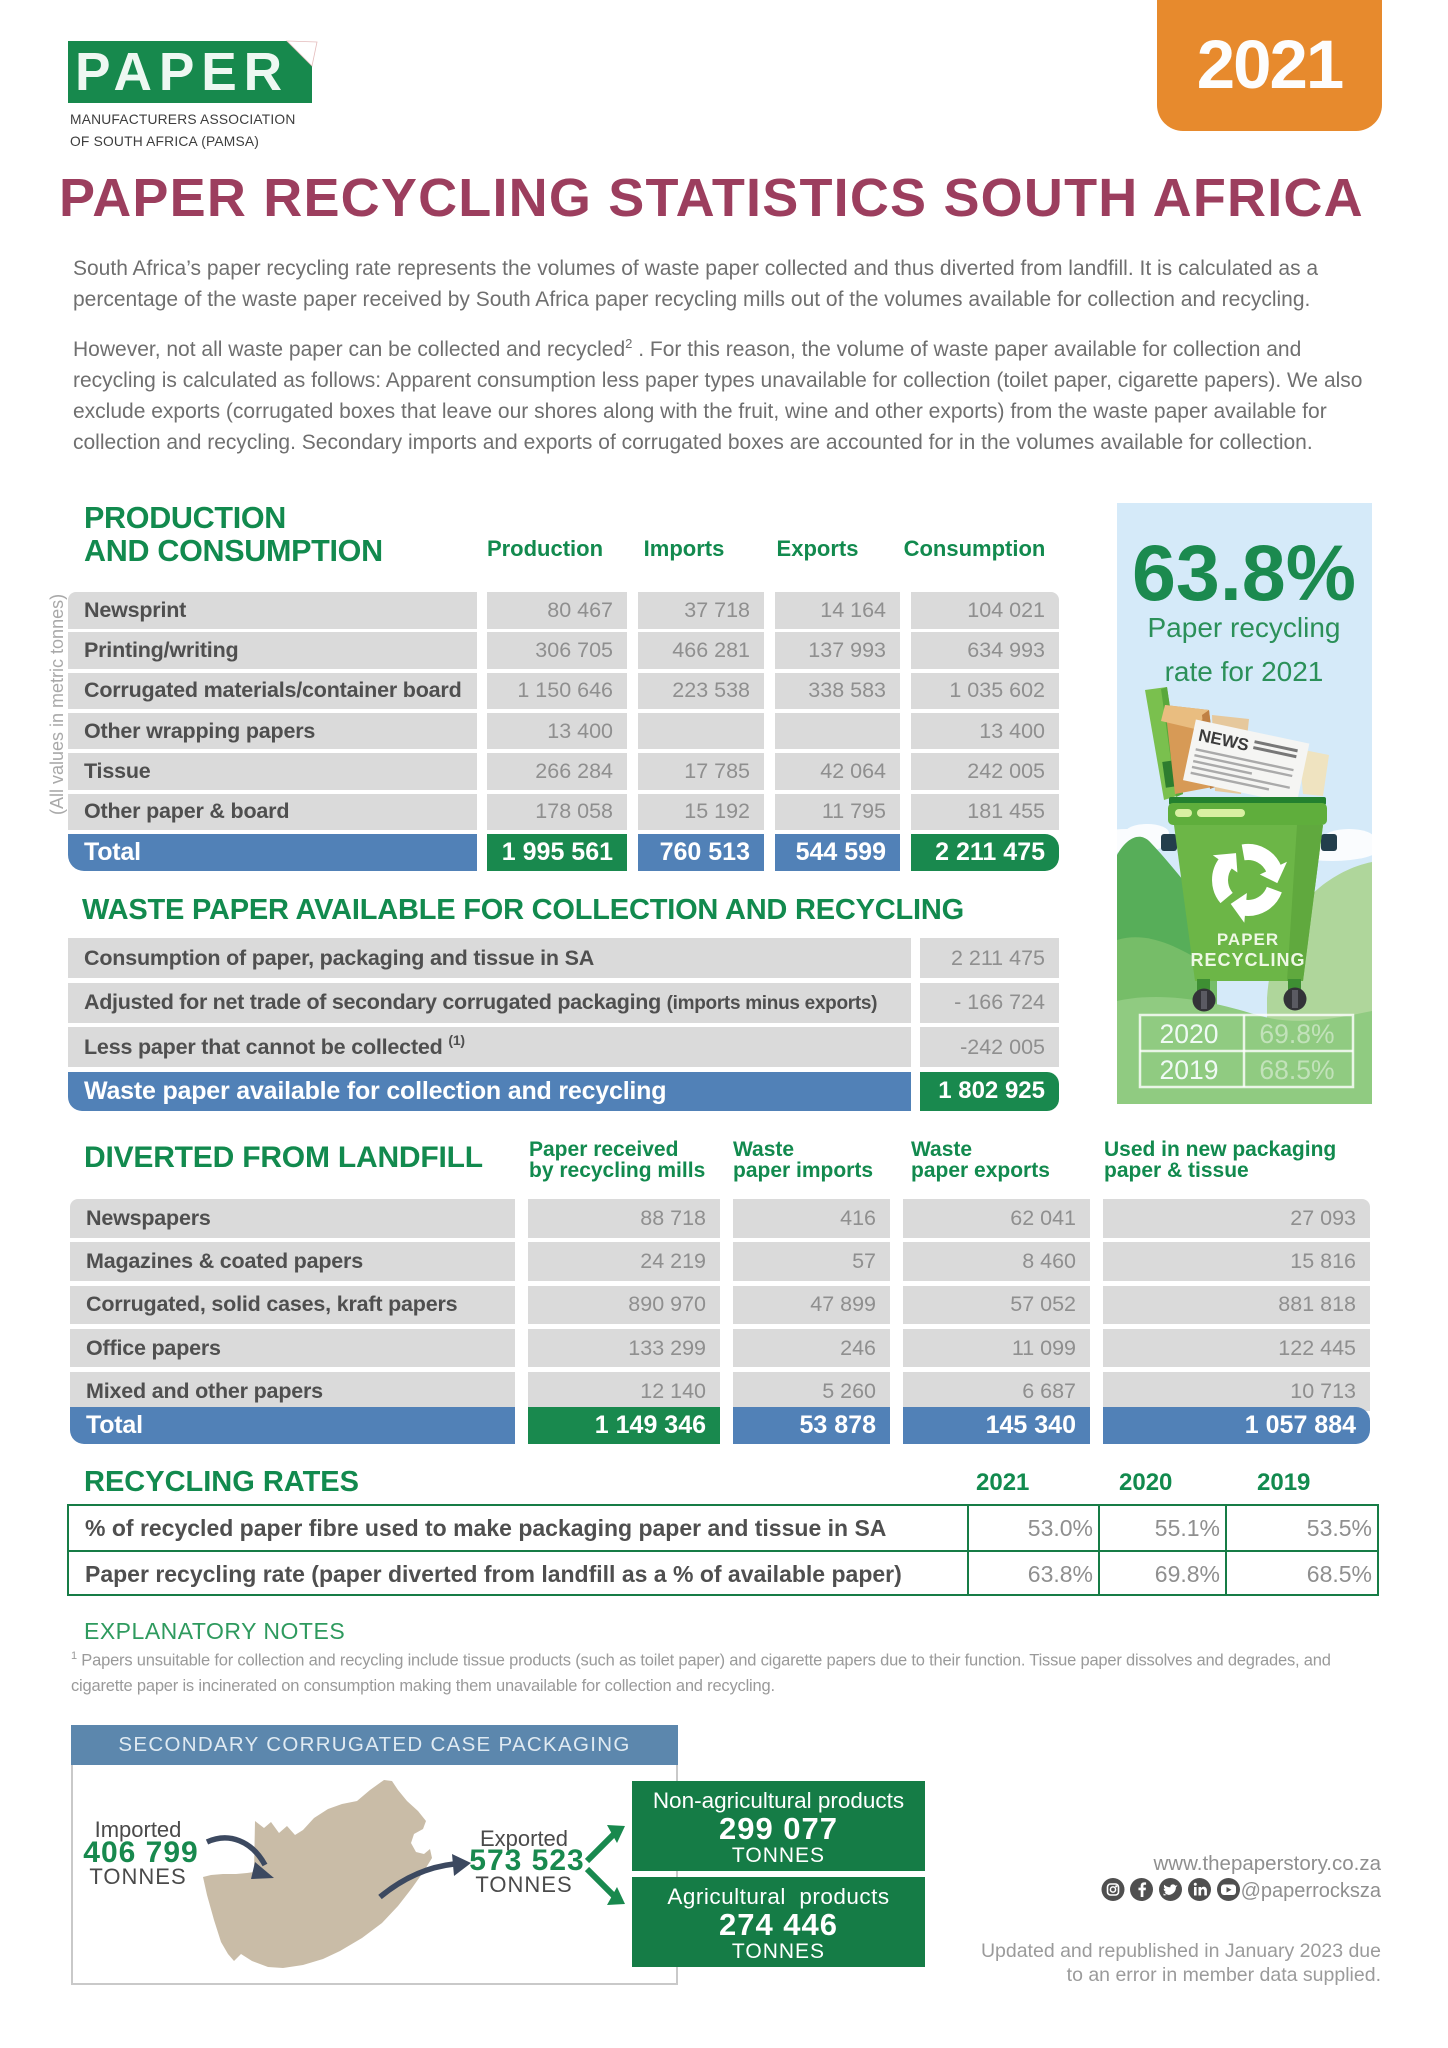  Describe the element at coordinates (524, 1838) in the screenshot. I see `svg-text: Exported` at that location.